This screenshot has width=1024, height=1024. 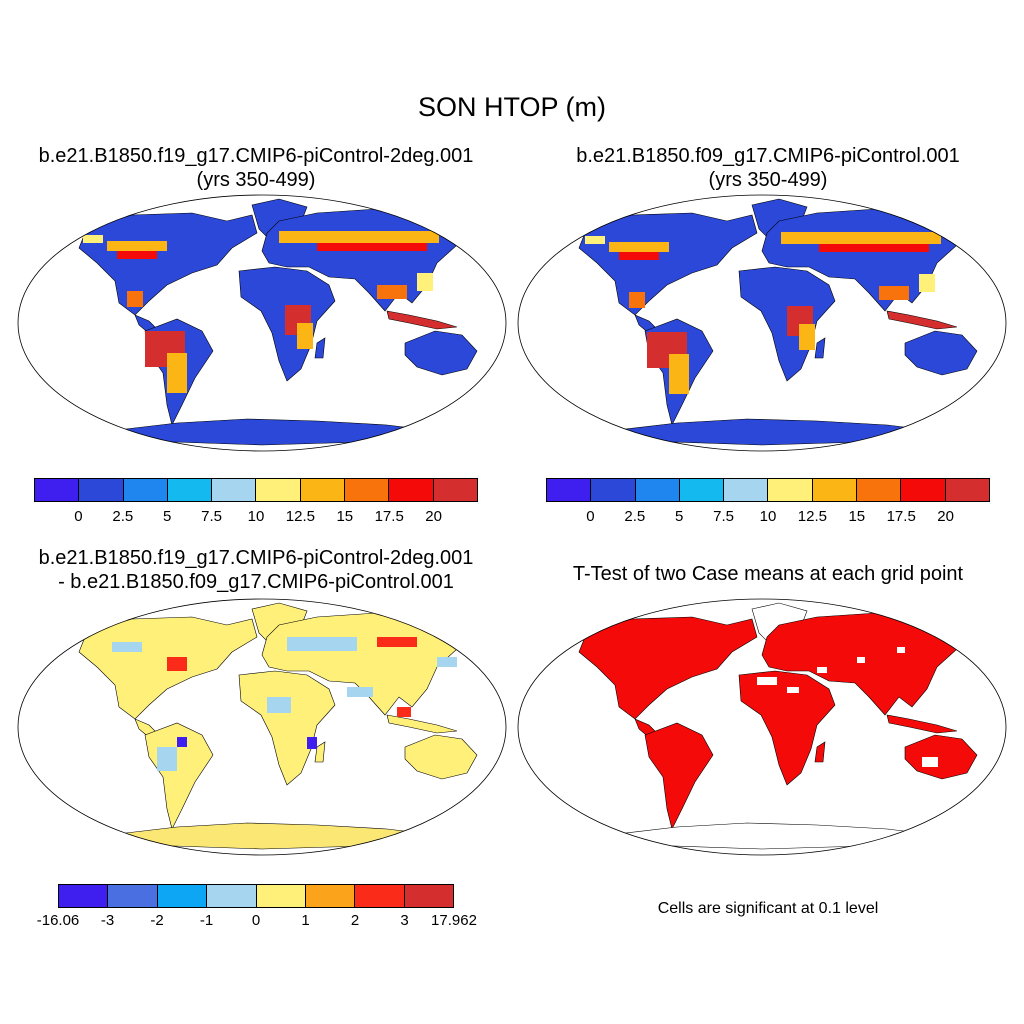 I want to click on colorbar-label: 17.962, so click(x=454, y=920).